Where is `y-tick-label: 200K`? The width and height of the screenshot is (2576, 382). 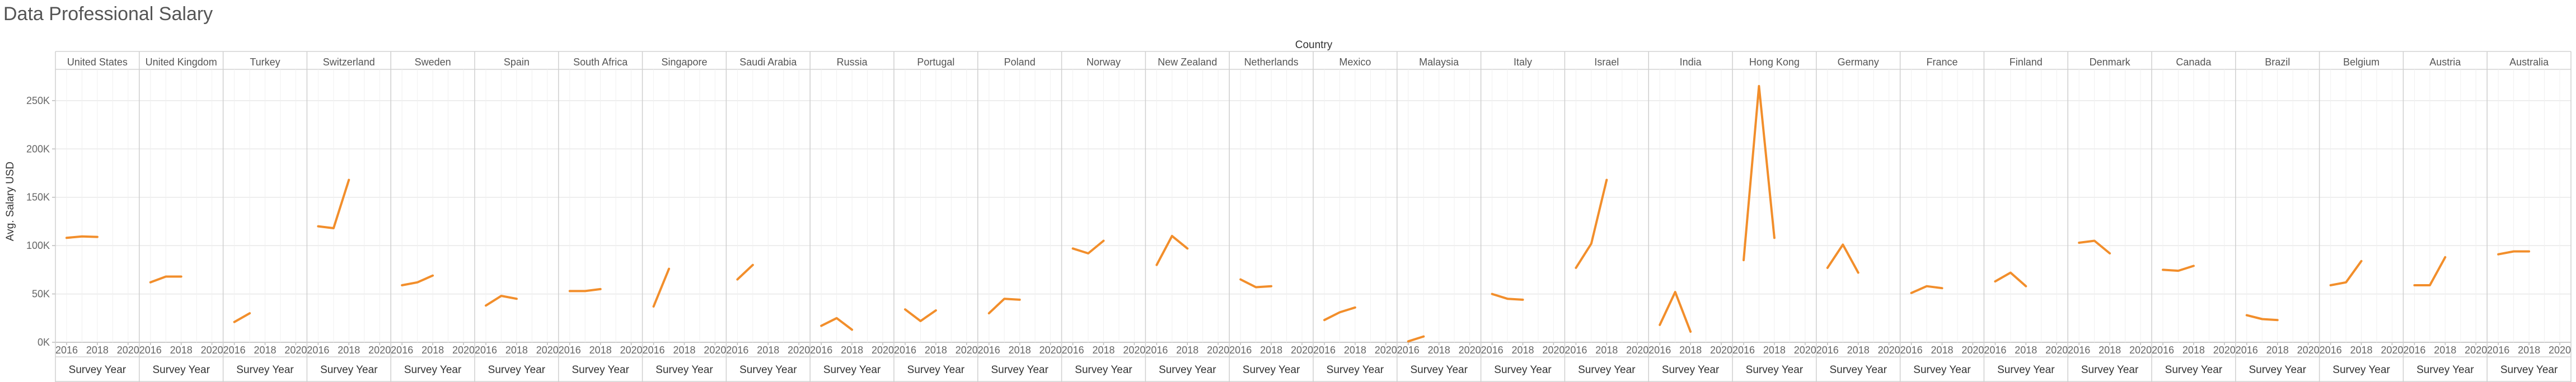 y-tick-label: 200K is located at coordinates (38, 148).